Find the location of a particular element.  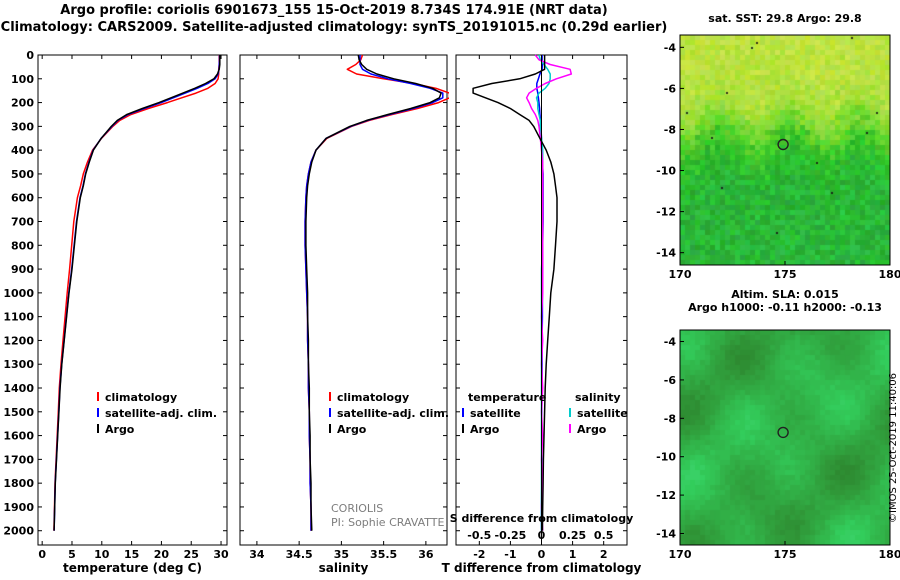

coriolis-pi-label: PI: Sophie CRAVATTE is located at coordinates (388, 522).